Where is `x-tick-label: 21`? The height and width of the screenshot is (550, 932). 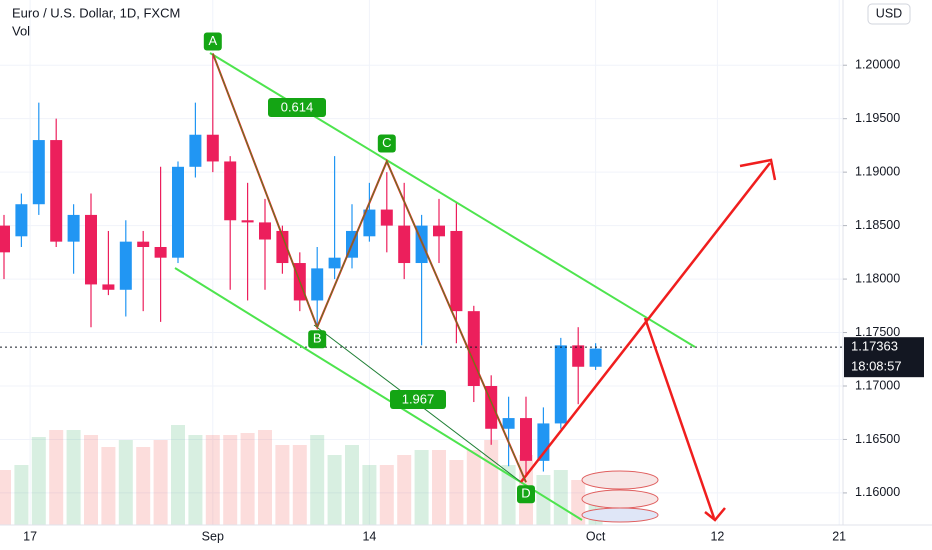
x-tick-label: 21 is located at coordinates (839, 536).